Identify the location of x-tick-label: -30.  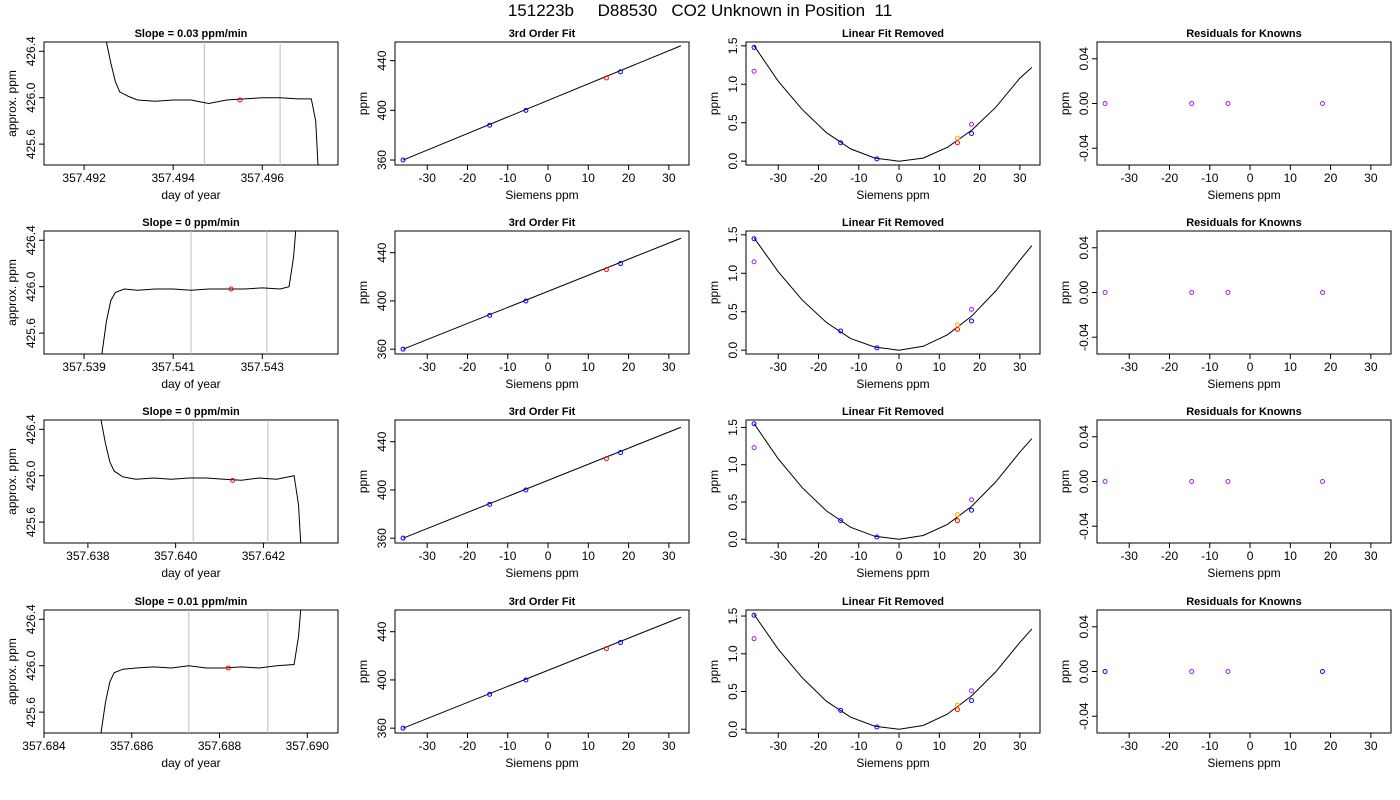
(428, 178).